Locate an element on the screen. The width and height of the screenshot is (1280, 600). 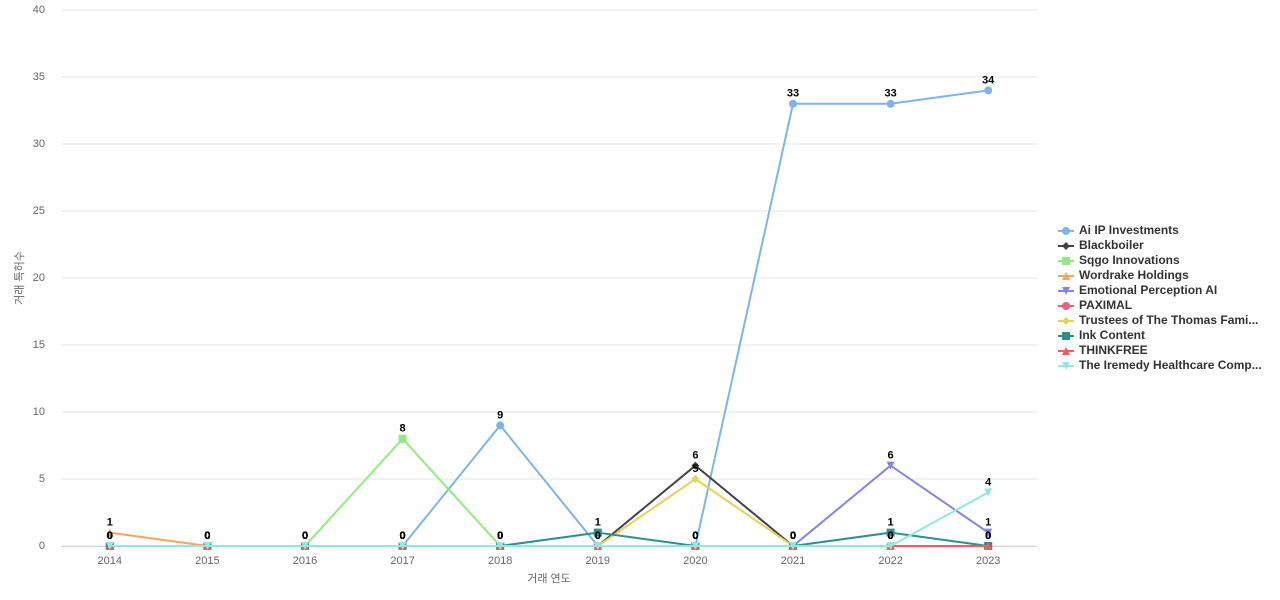
legend-item: THINKFREE is located at coordinates (1103, 350).